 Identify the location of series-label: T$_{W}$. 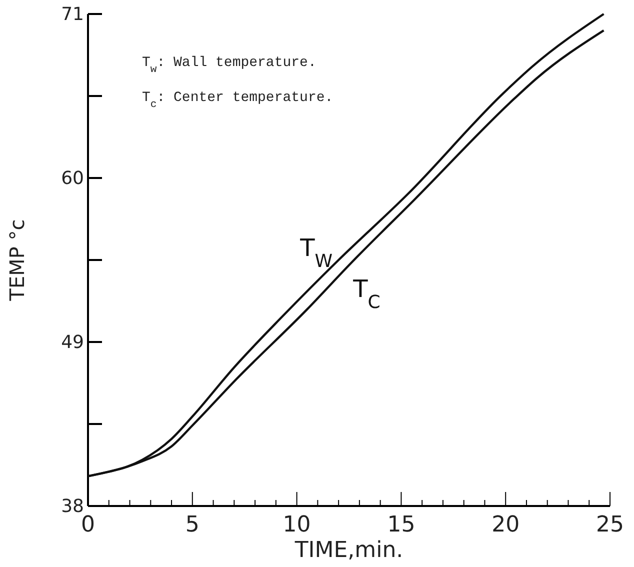
(316, 253).